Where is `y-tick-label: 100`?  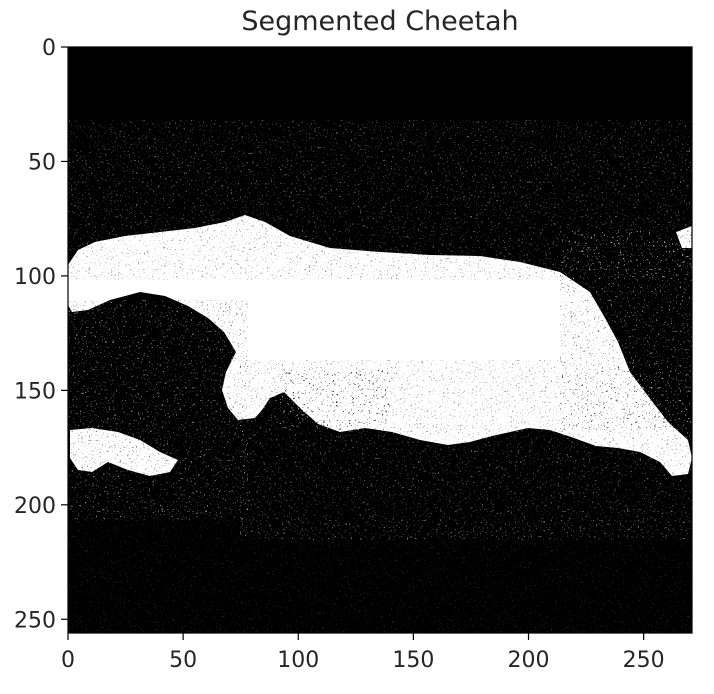 y-tick-label: 100 is located at coordinates (35, 277).